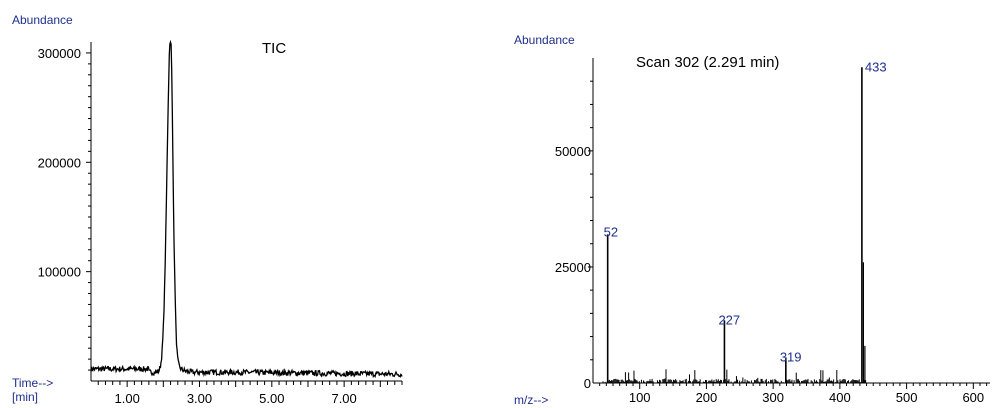 The height and width of the screenshot is (408, 1008). Describe the element at coordinates (840, 397) in the screenshot. I see `ms-x-tick-label: 400` at that location.